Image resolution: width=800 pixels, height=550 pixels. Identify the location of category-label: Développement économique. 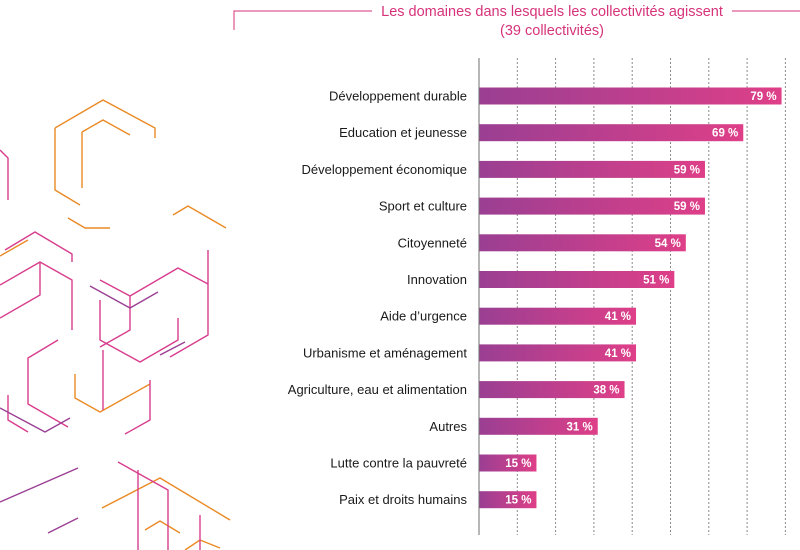
(385, 169).